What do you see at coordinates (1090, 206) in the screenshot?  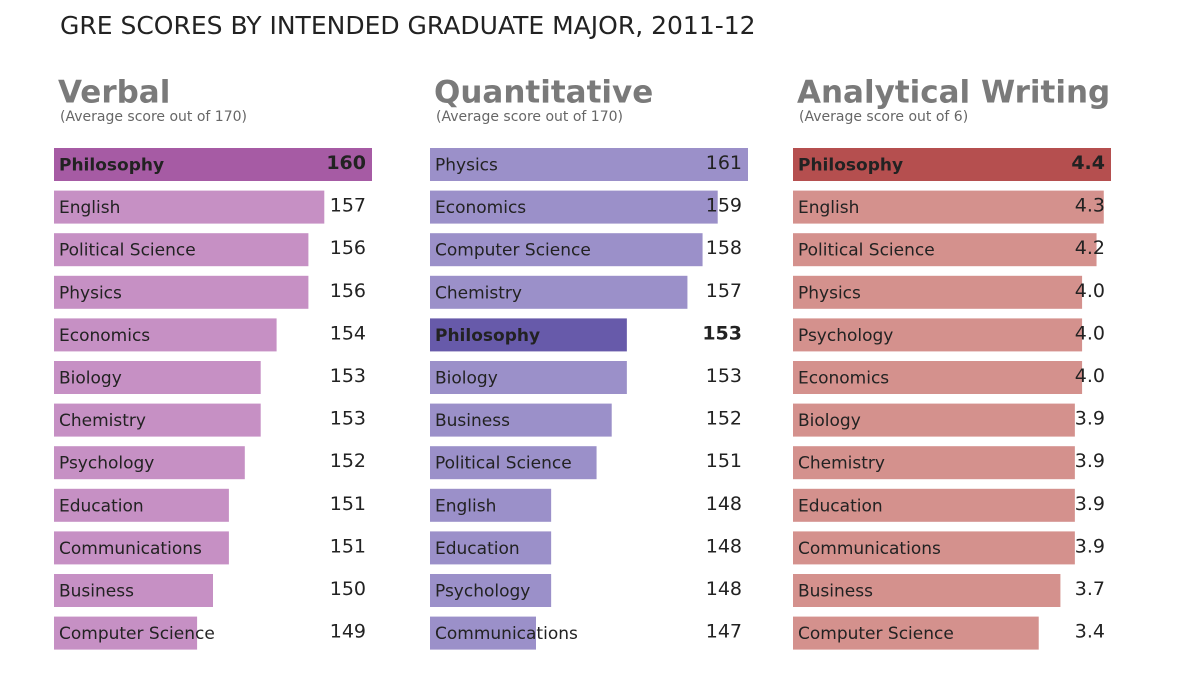 I see `value-label: 4.3` at bounding box center [1090, 206].